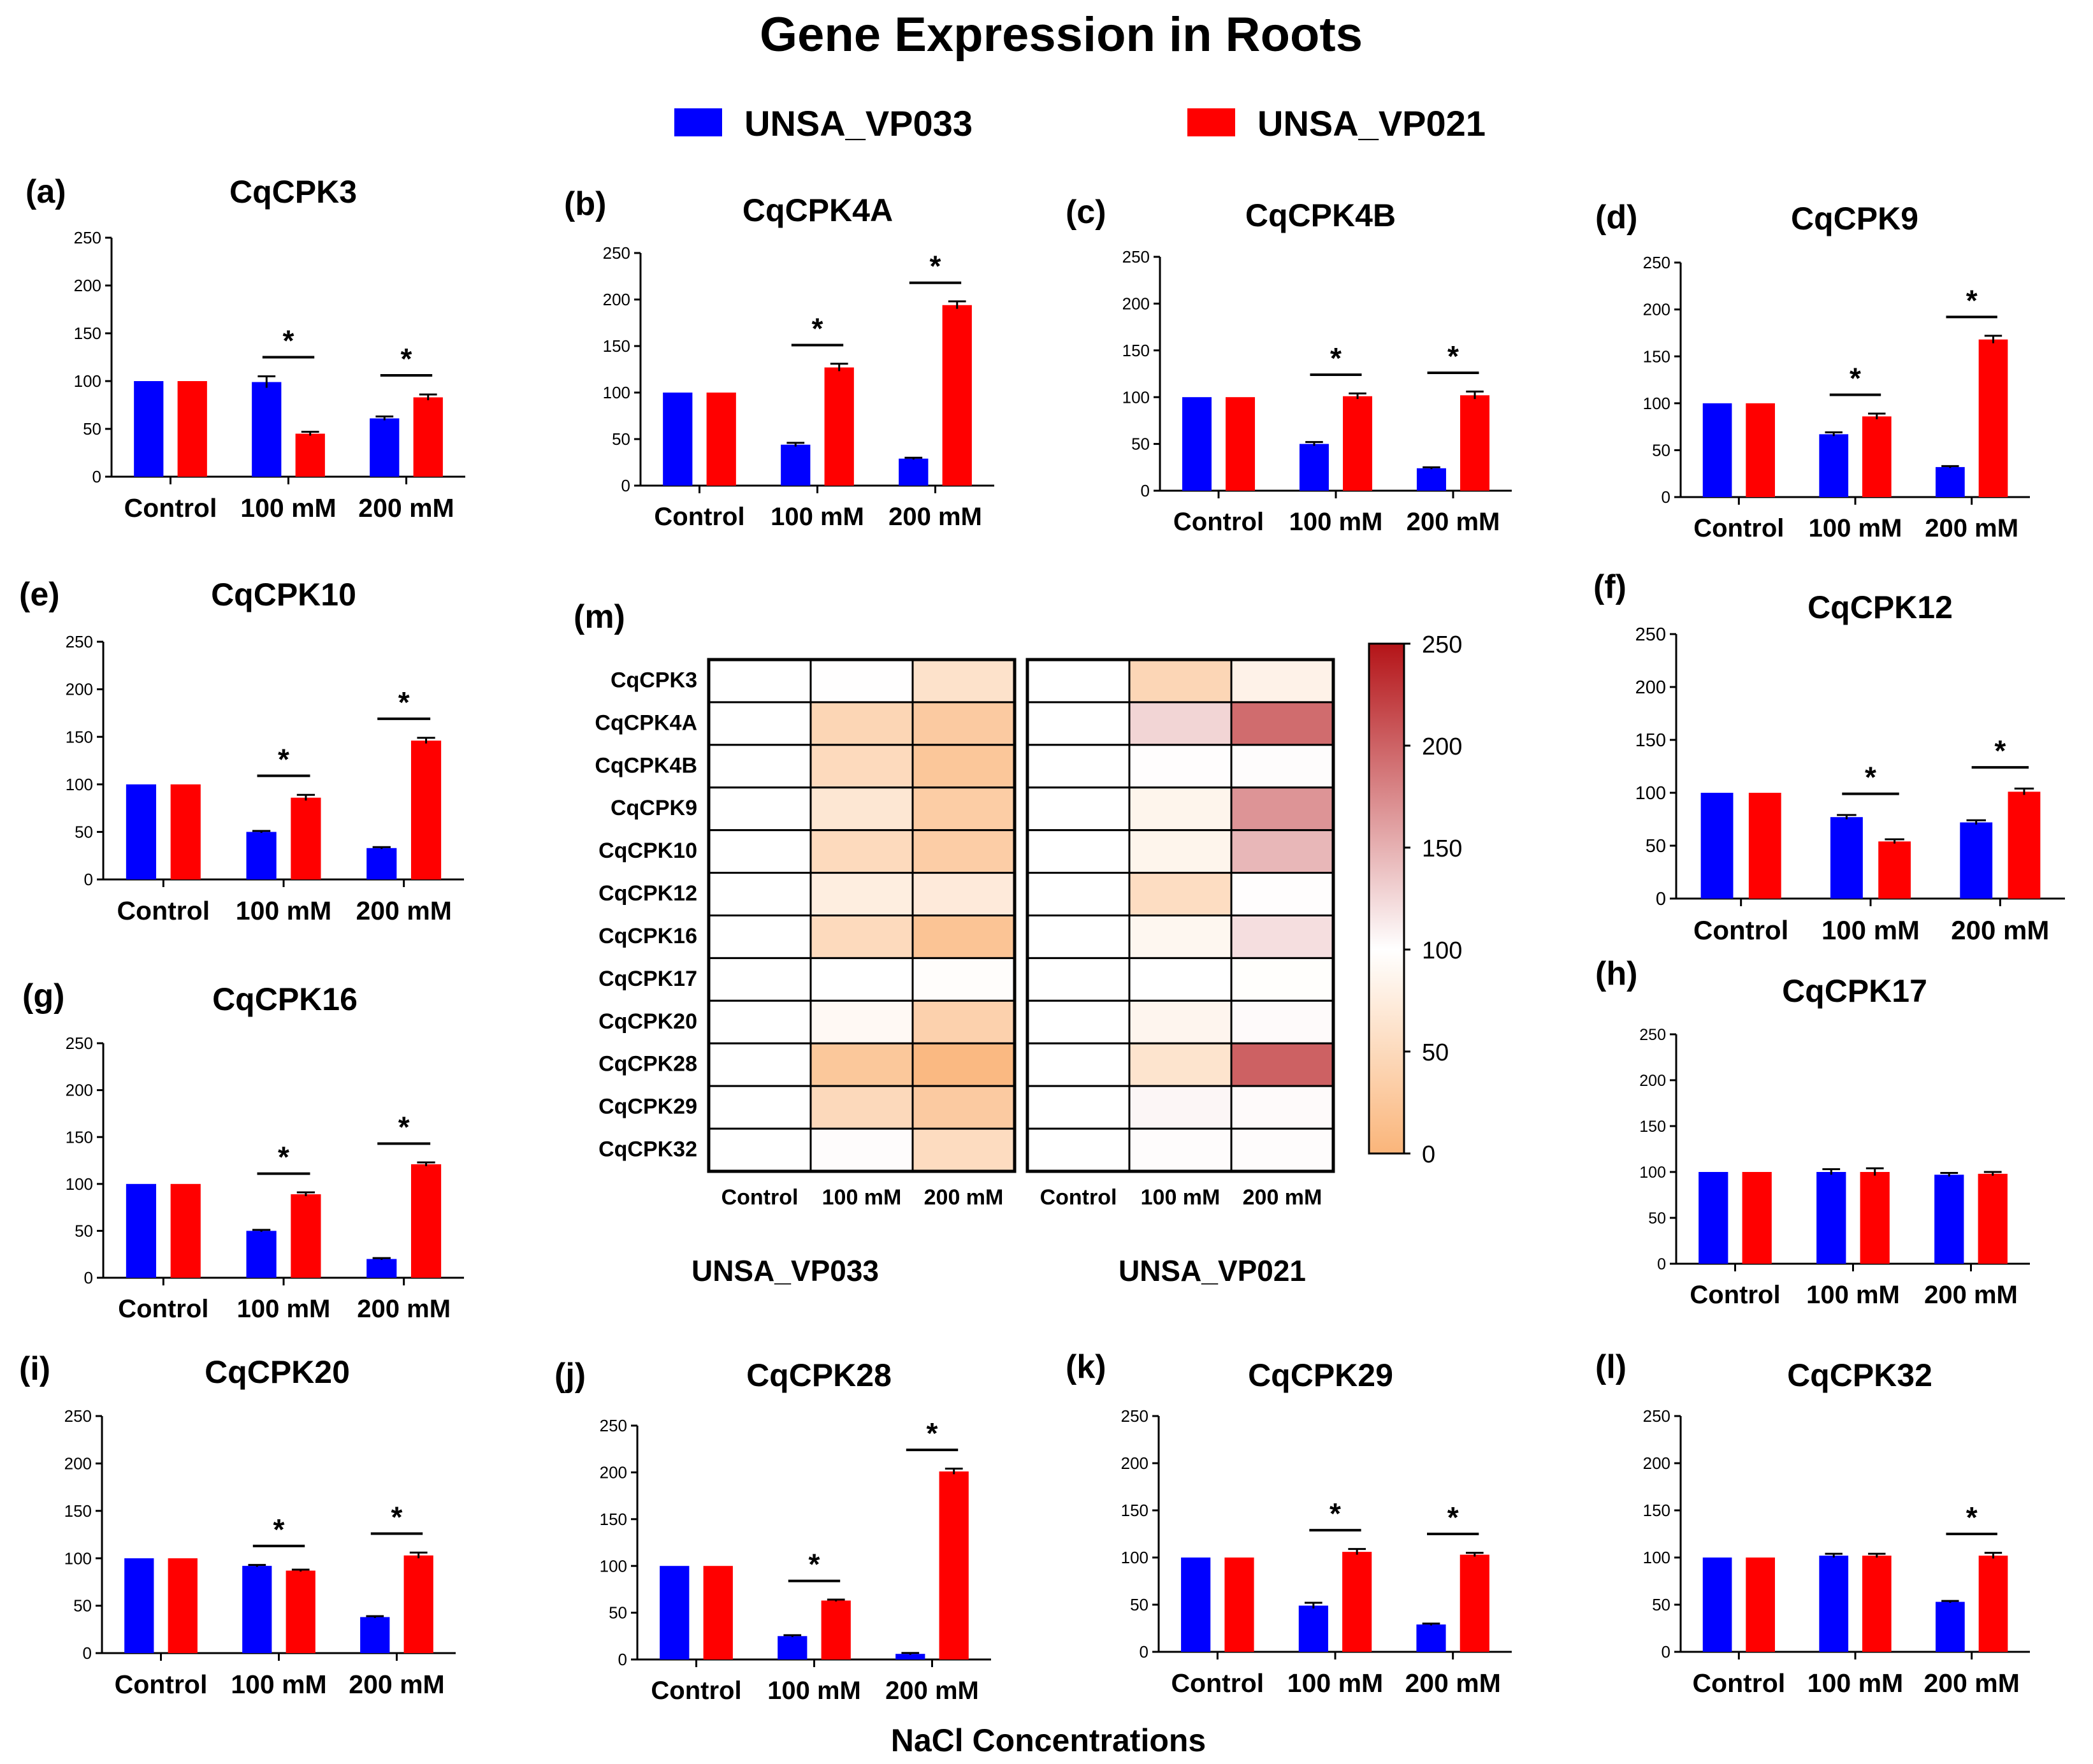  I want to click on legend-label-vp021: UNSA_VP021, so click(1371, 123).